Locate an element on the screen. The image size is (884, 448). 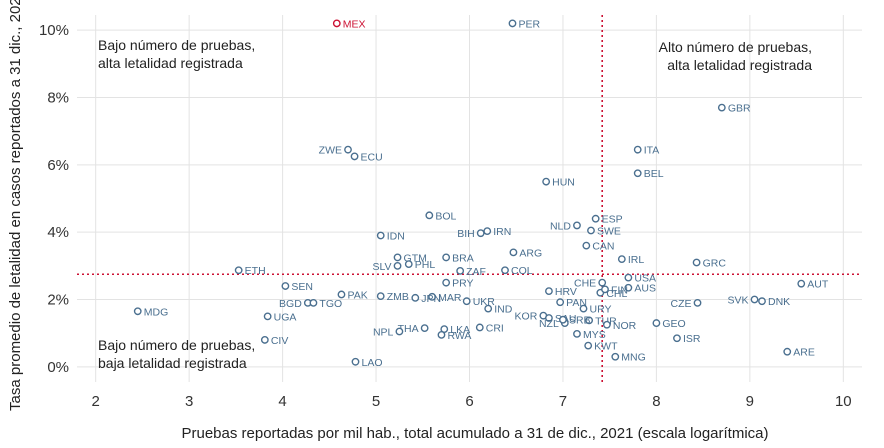
point-pan is located at coordinates (560, 302).